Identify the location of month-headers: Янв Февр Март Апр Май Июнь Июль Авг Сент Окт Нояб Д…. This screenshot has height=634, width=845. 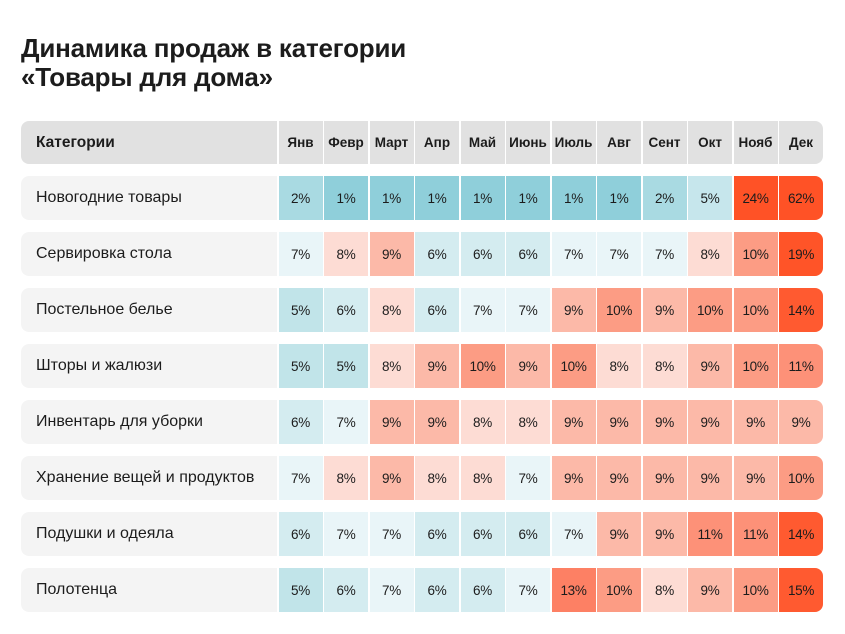
(550, 142).